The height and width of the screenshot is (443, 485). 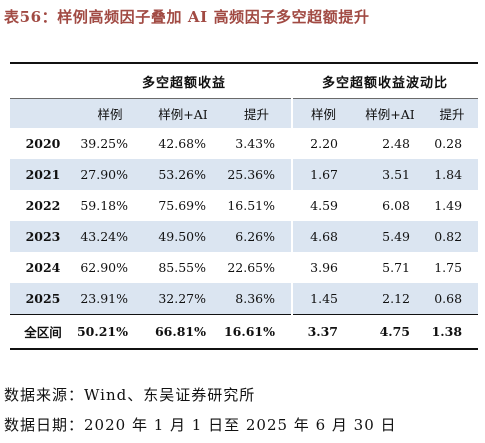 What do you see at coordinates (257, 236) in the screenshot?
I see `value-cell: 6.26%` at bounding box center [257, 236].